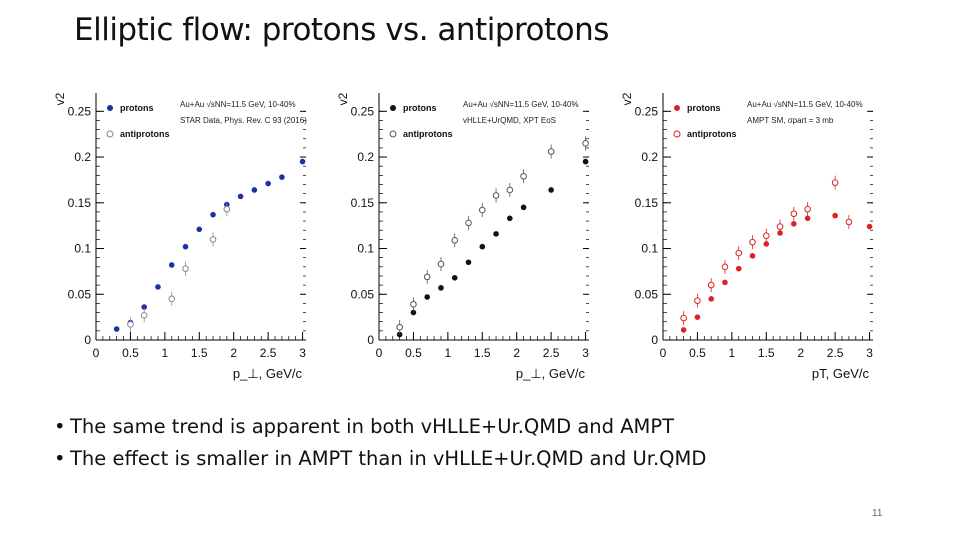 This screenshot has height=540, width=960. What do you see at coordinates (482, 353) in the screenshot?
I see `x-tick-label: 1.5` at bounding box center [482, 353].